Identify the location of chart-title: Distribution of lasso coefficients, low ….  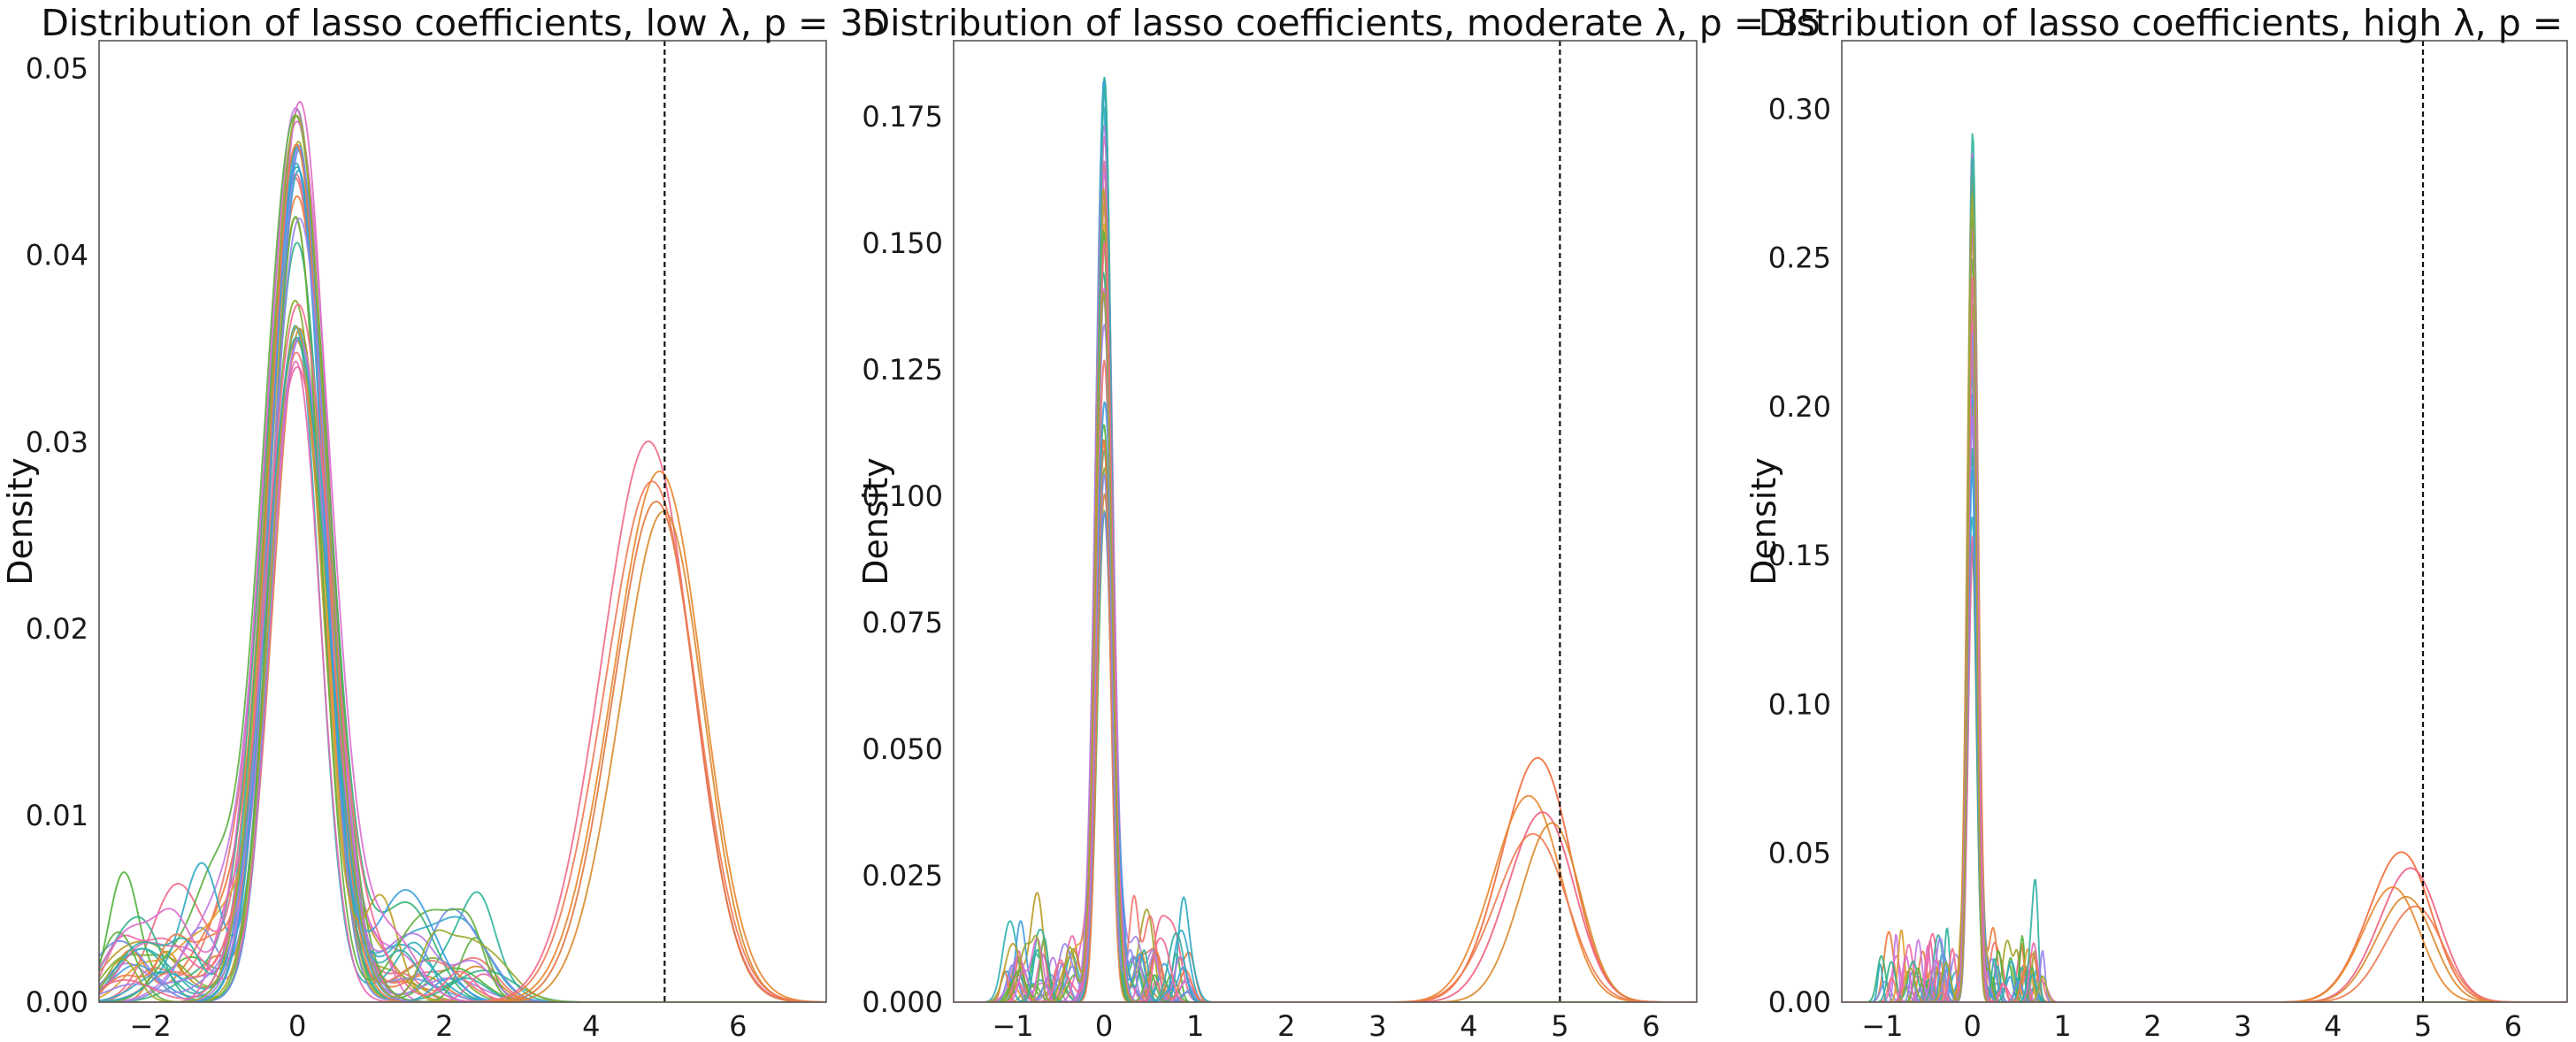
(463, 23).